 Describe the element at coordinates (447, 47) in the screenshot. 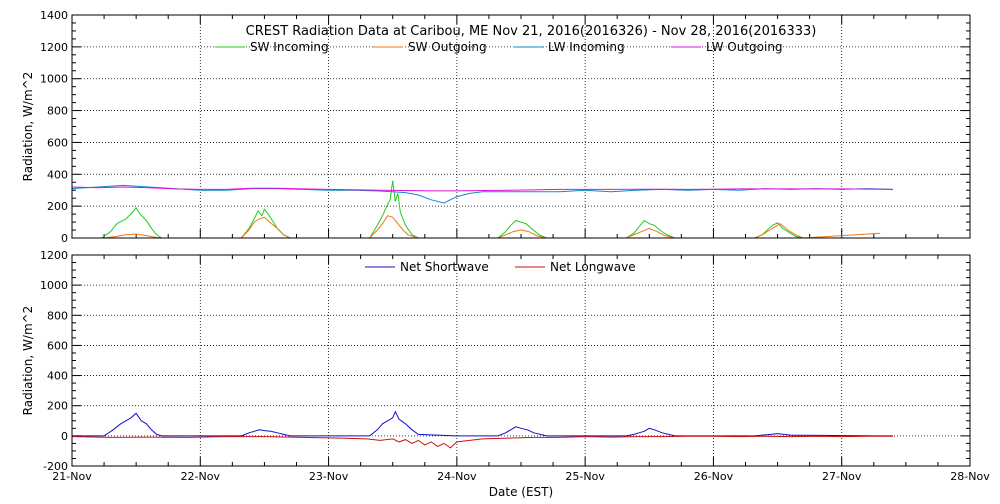

I see `legend-label: SW Outgoing` at that location.